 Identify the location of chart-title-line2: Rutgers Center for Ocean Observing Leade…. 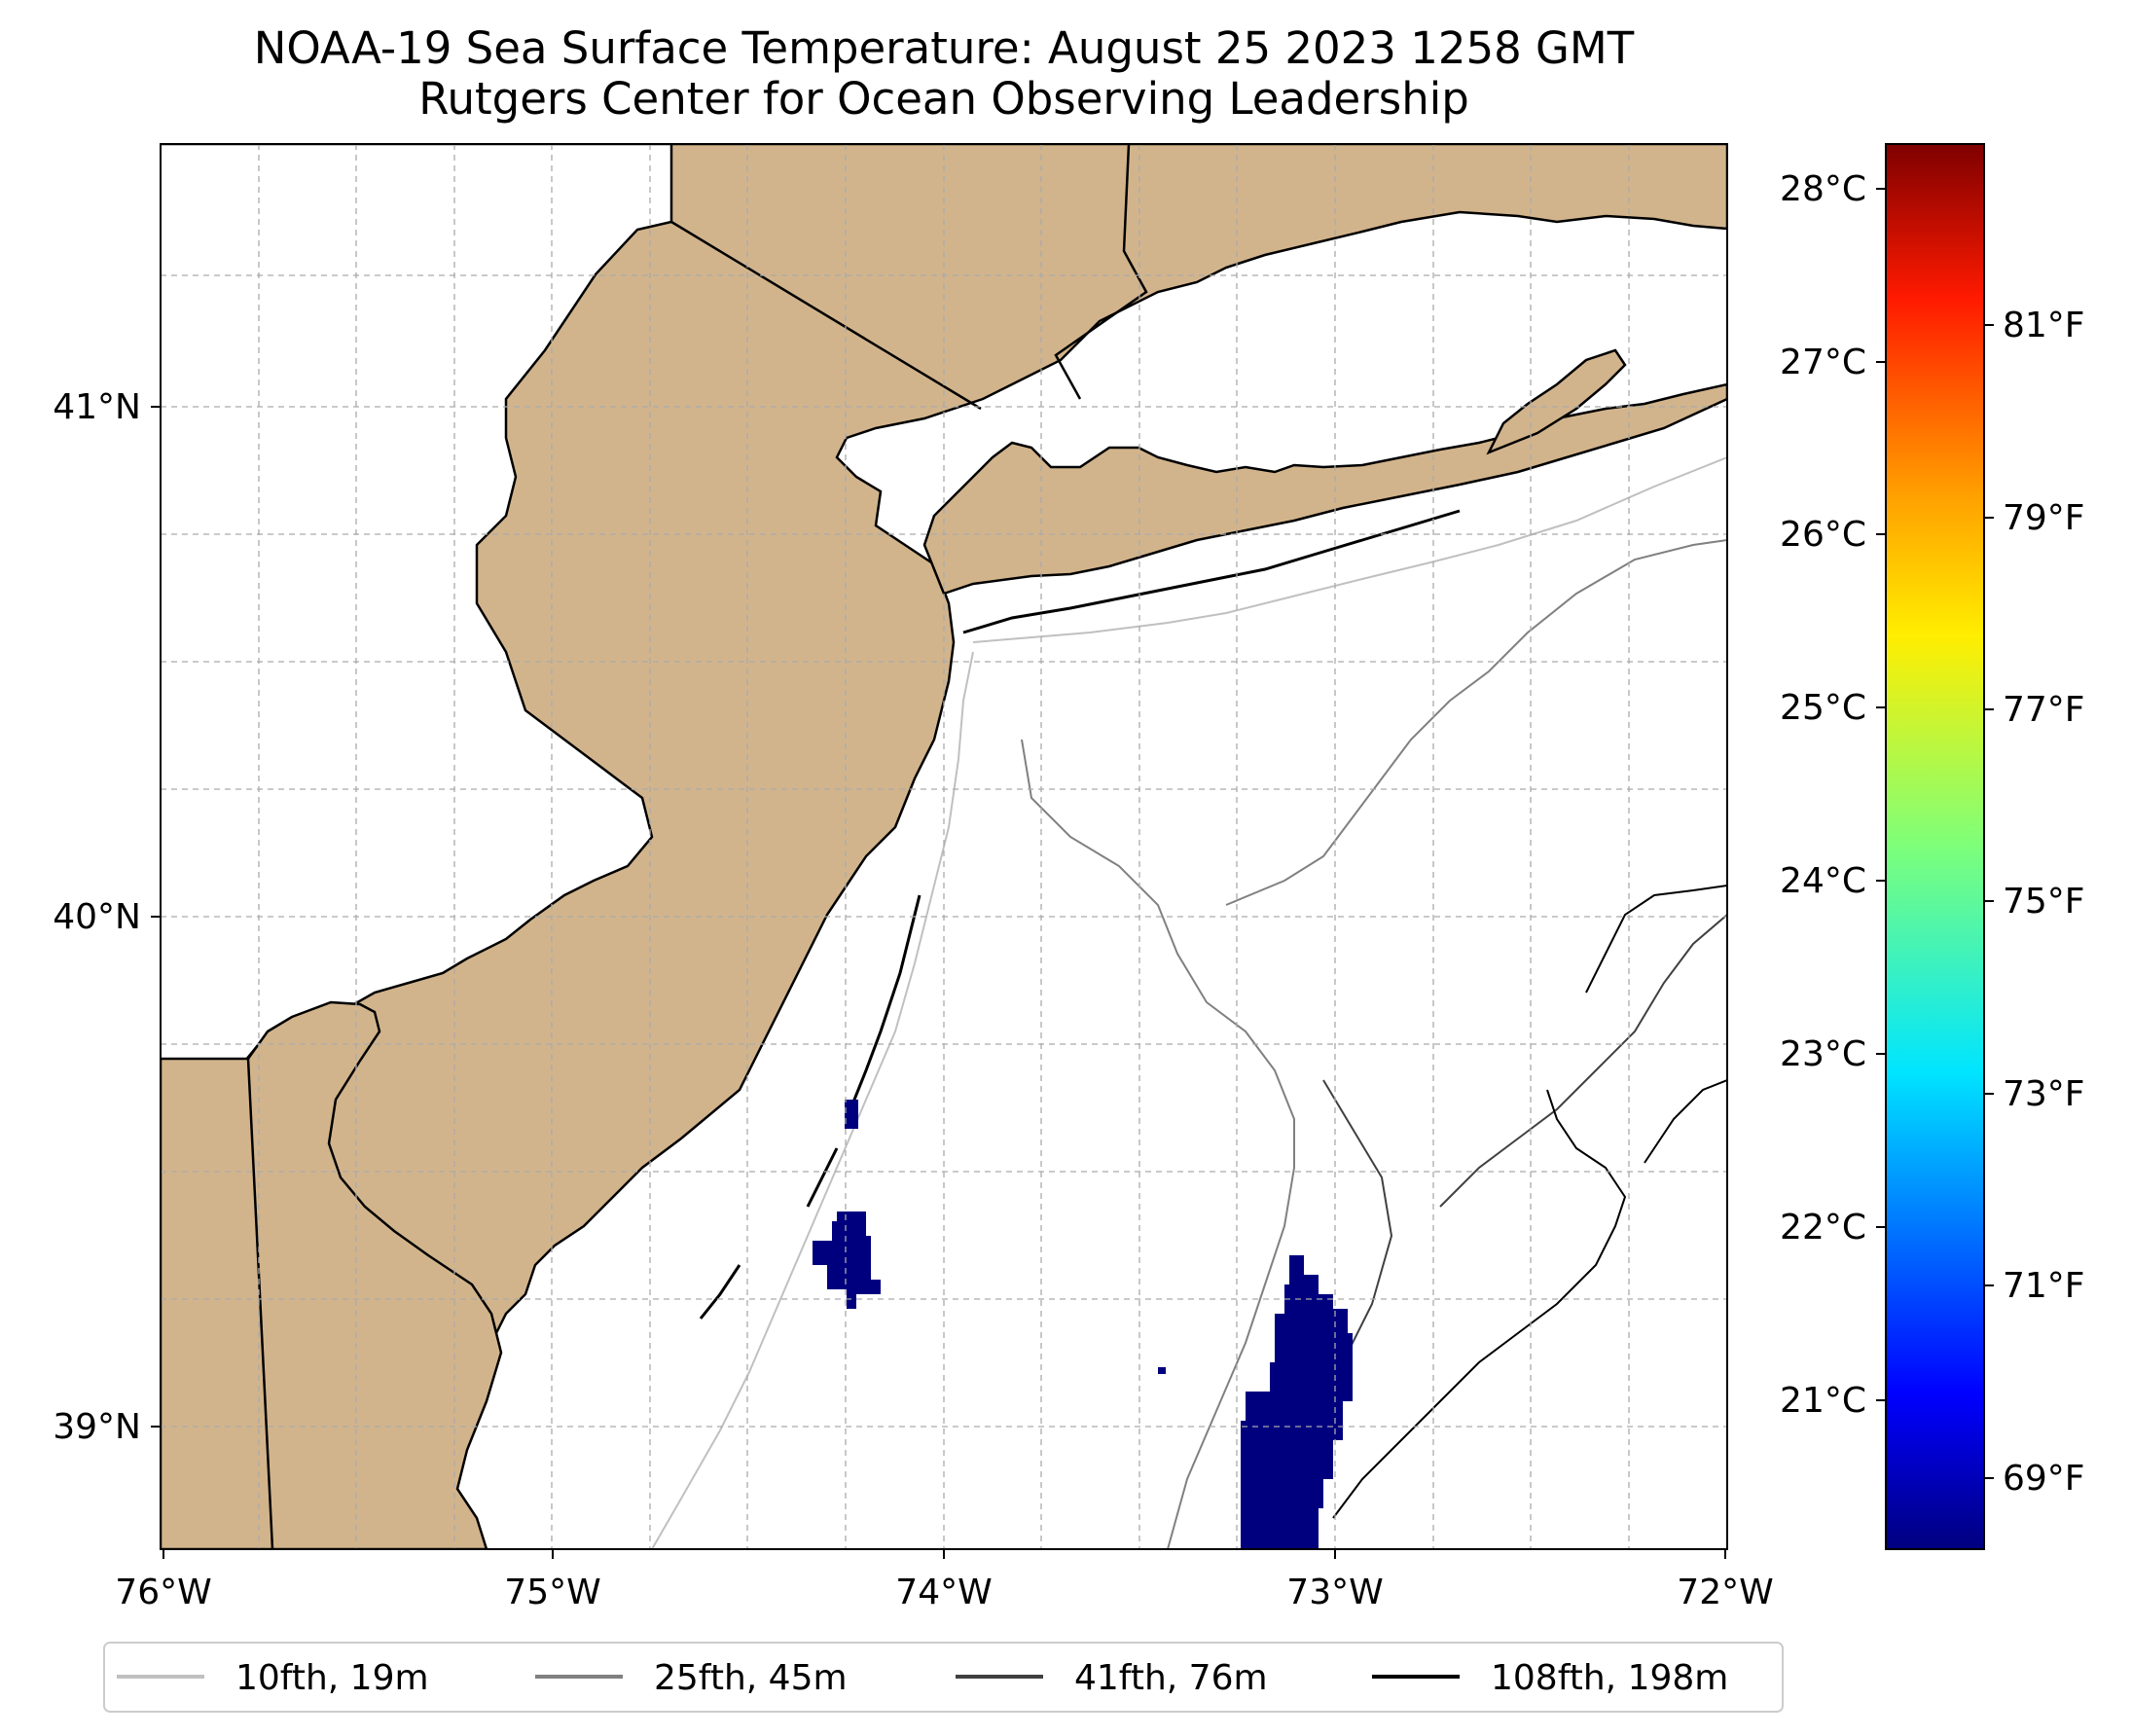
(943, 99).